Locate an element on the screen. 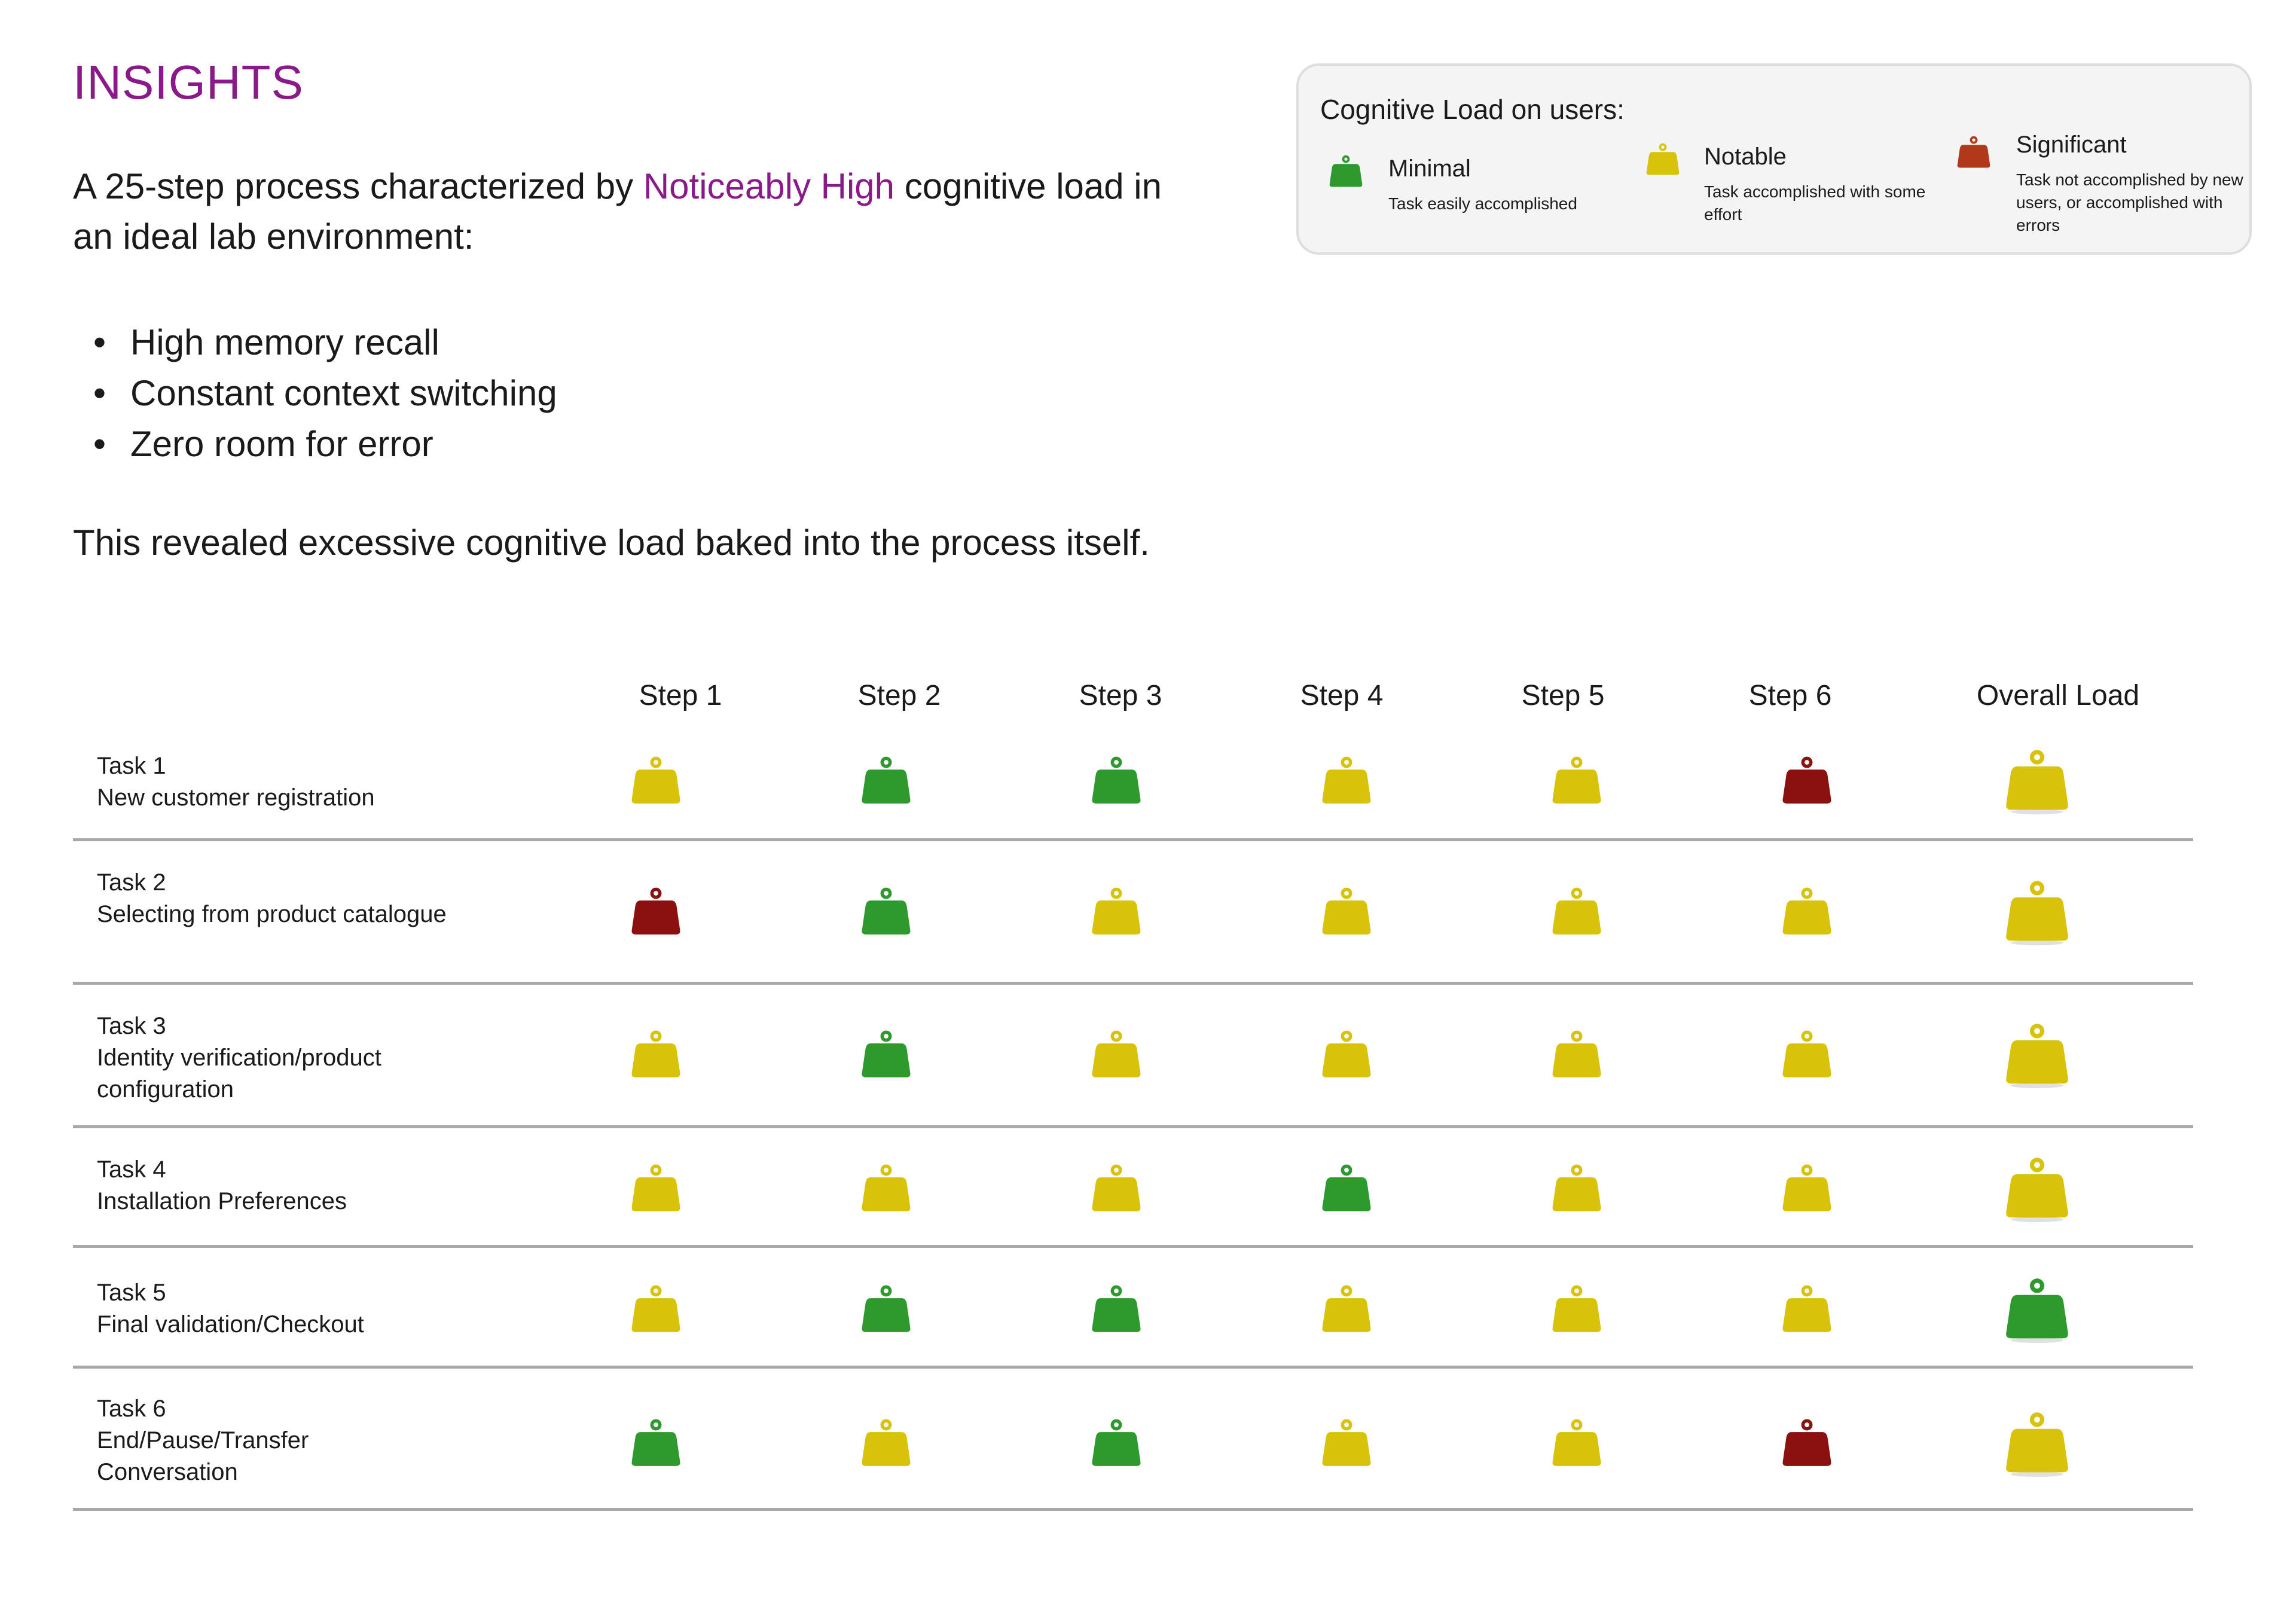  column-header-step: Step 6 is located at coordinates (1790, 696).